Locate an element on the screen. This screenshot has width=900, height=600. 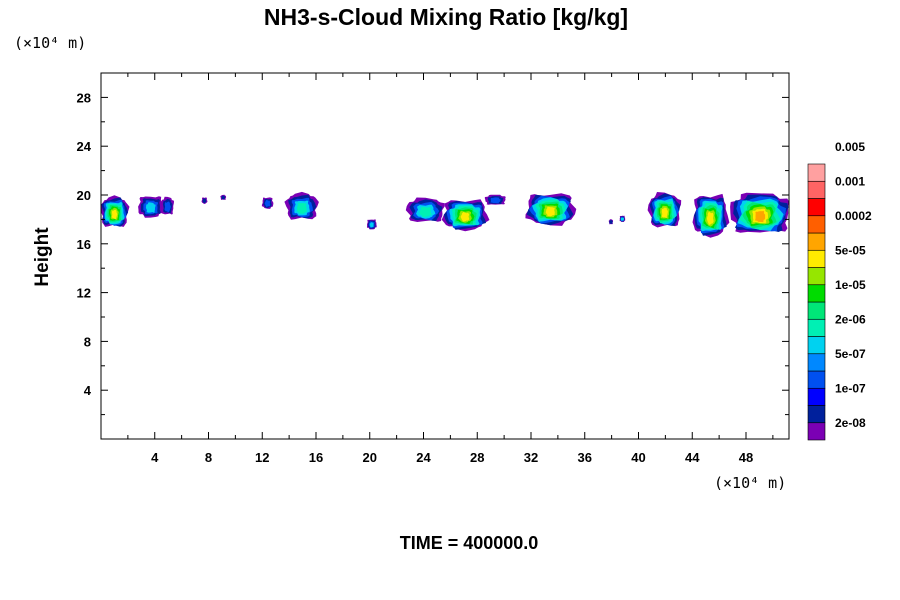
x-tick-label: 48 is located at coordinates (746, 457).